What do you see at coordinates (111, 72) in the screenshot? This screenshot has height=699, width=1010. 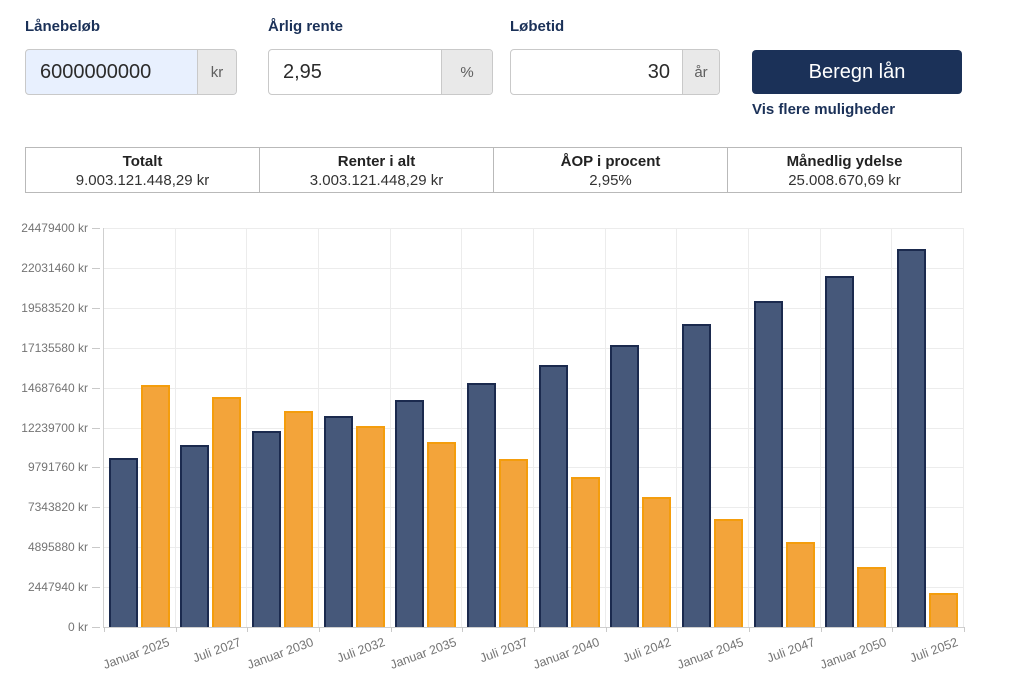 I see `loan-amount-input` at bounding box center [111, 72].